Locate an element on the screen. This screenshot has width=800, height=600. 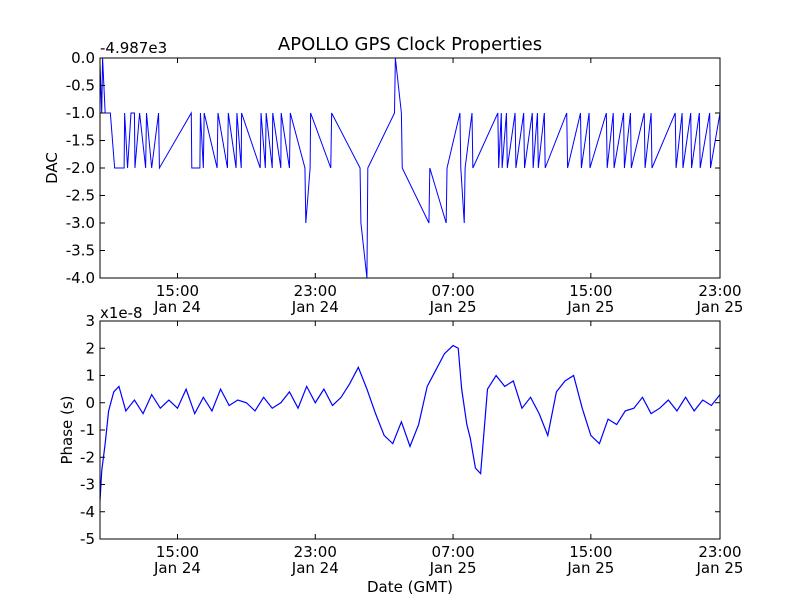
dac-panel-ytick-label: -2.5 is located at coordinates (80, 196).